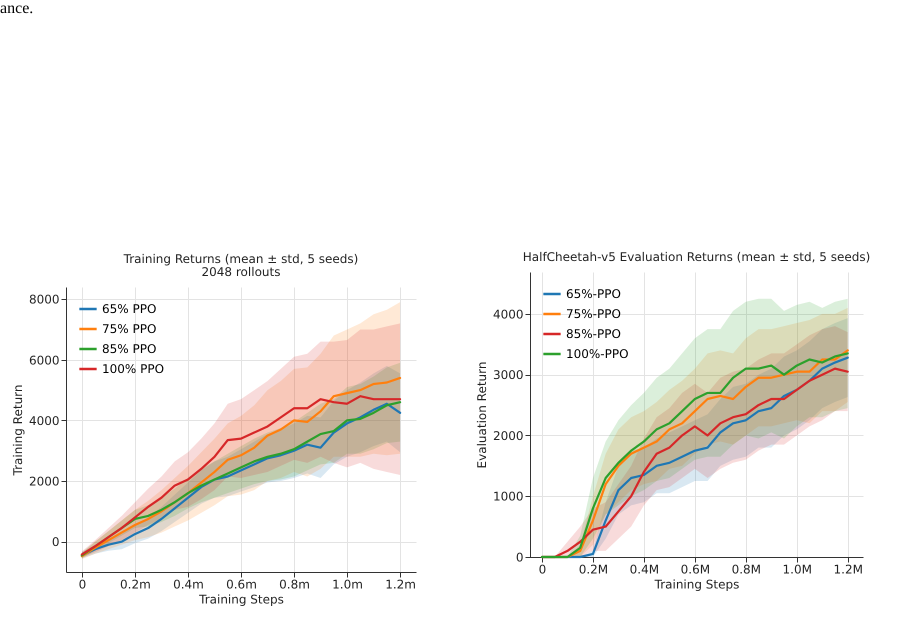 This screenshot has width=906, height=626. What do you see at coordinates (17, 430) in the screenshot?
I see `y-axis-title: Training Return` at bounding box center [17, 430].